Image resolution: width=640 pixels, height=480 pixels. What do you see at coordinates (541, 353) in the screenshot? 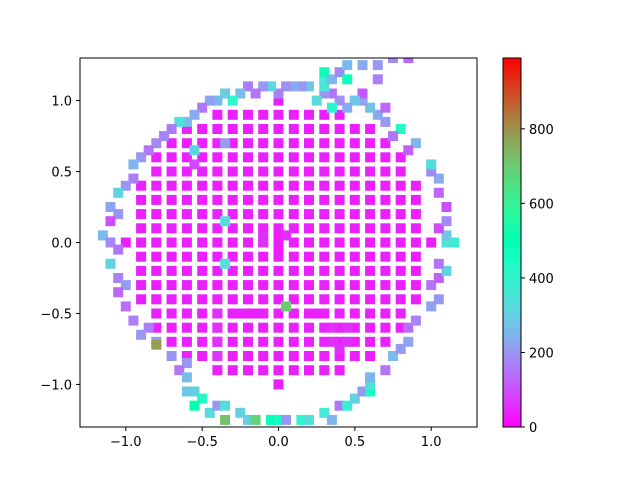
I see `colorbar-tick-label: 200` at bounding box center [541, 353].